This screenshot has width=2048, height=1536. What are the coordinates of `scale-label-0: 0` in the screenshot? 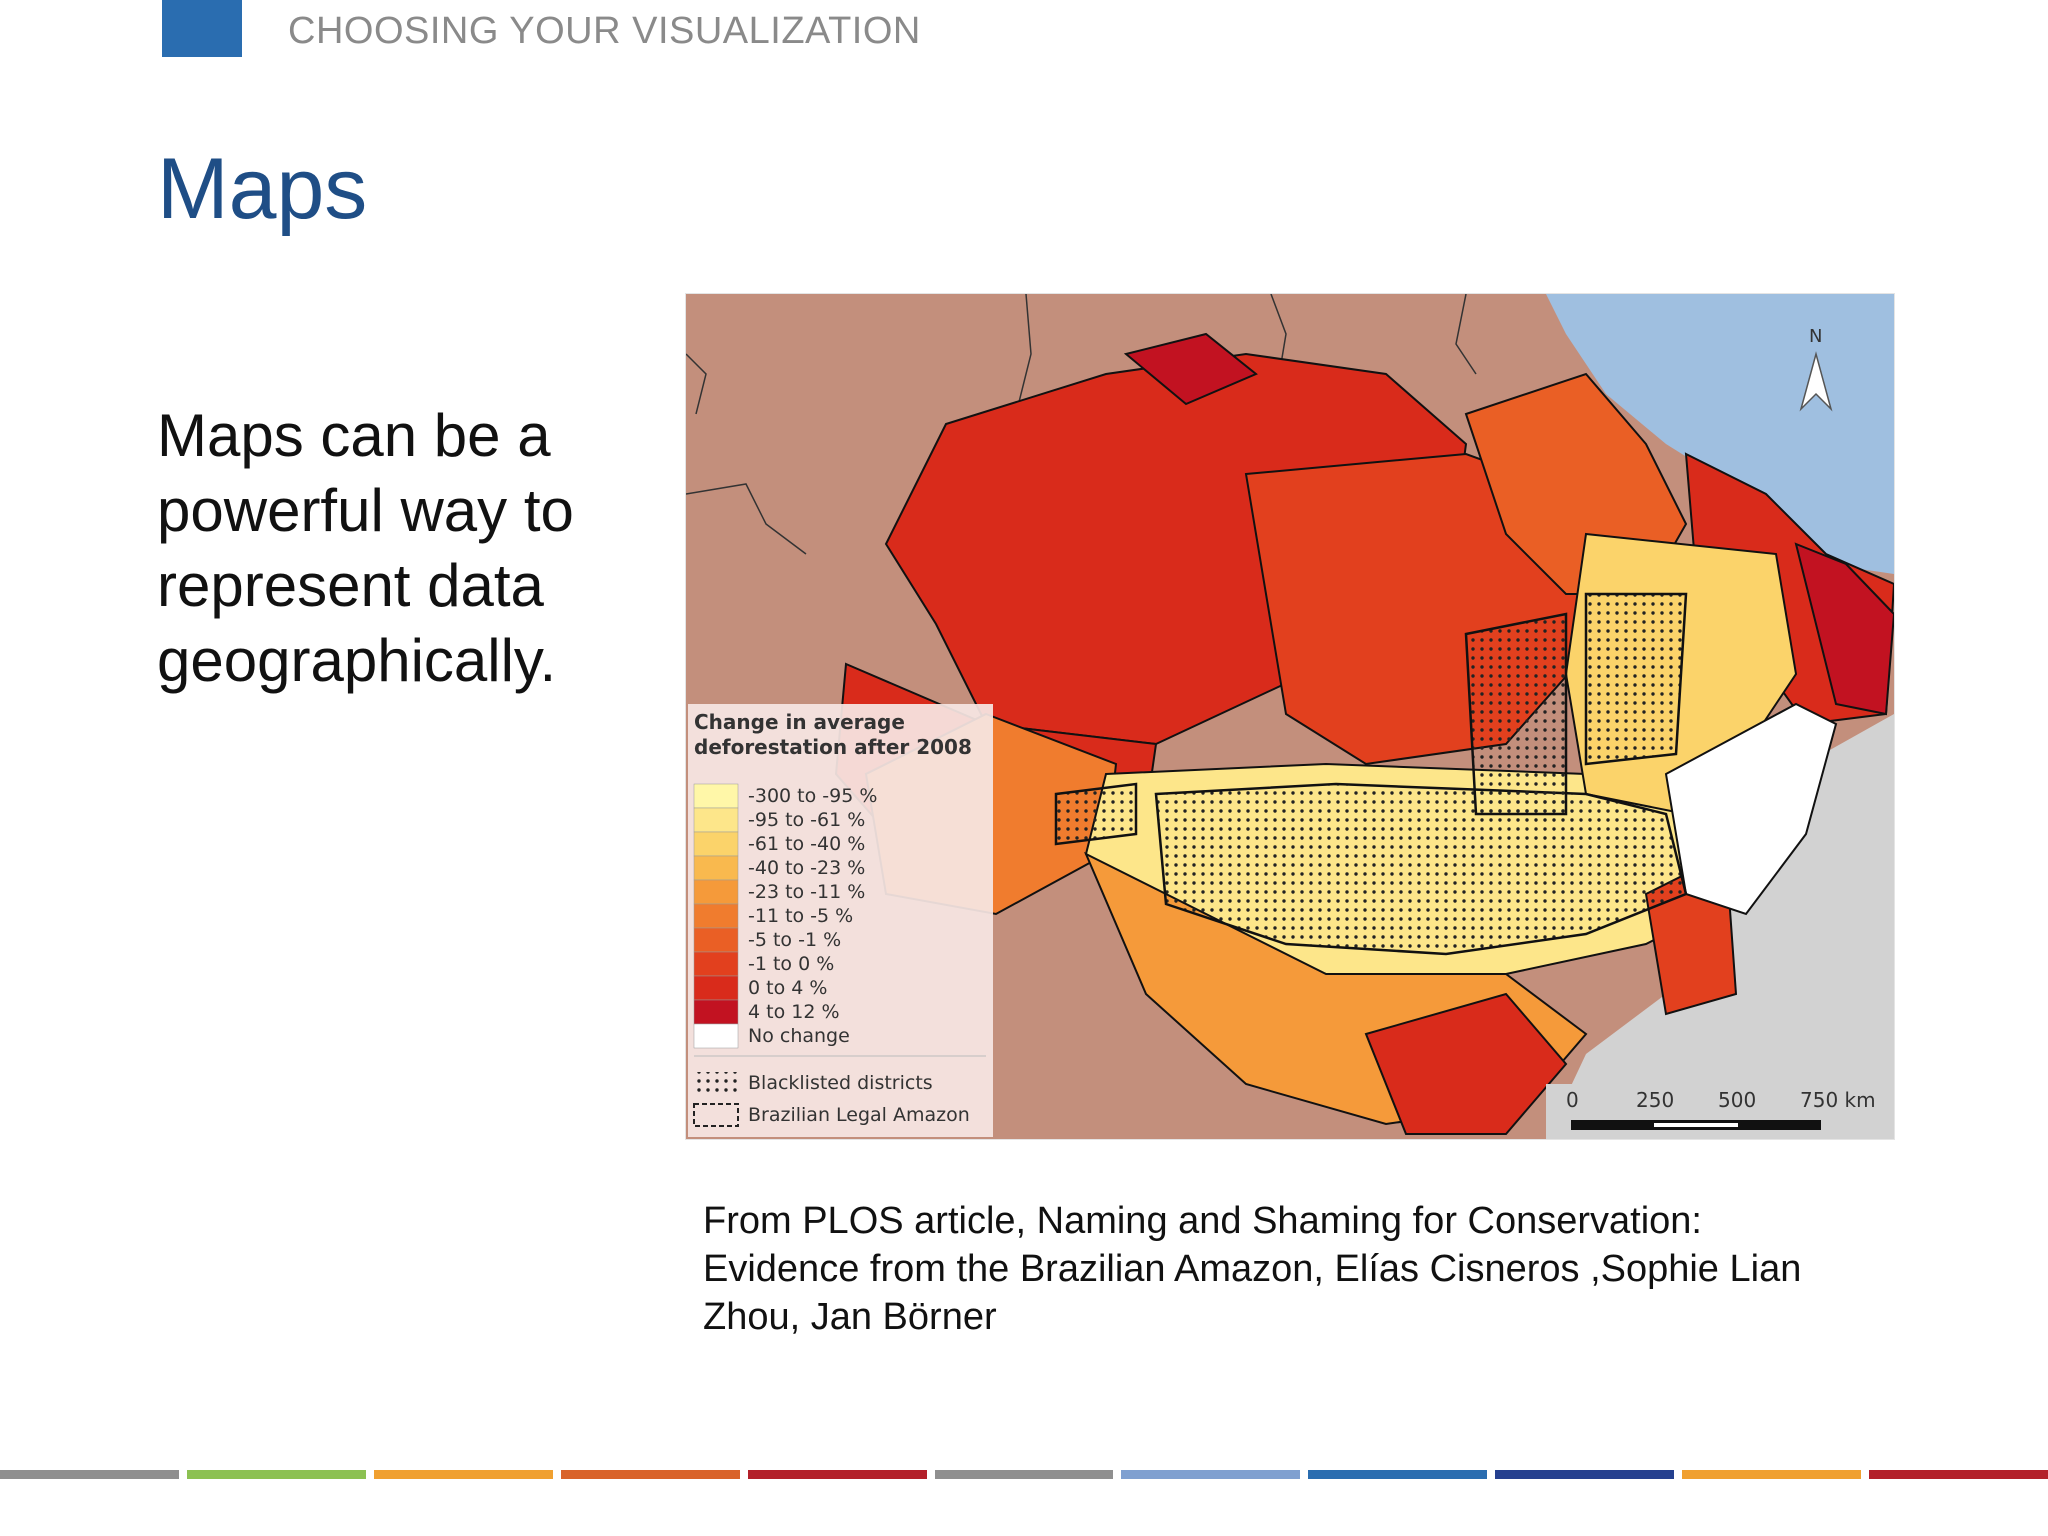 It's located at (1572, 1100).